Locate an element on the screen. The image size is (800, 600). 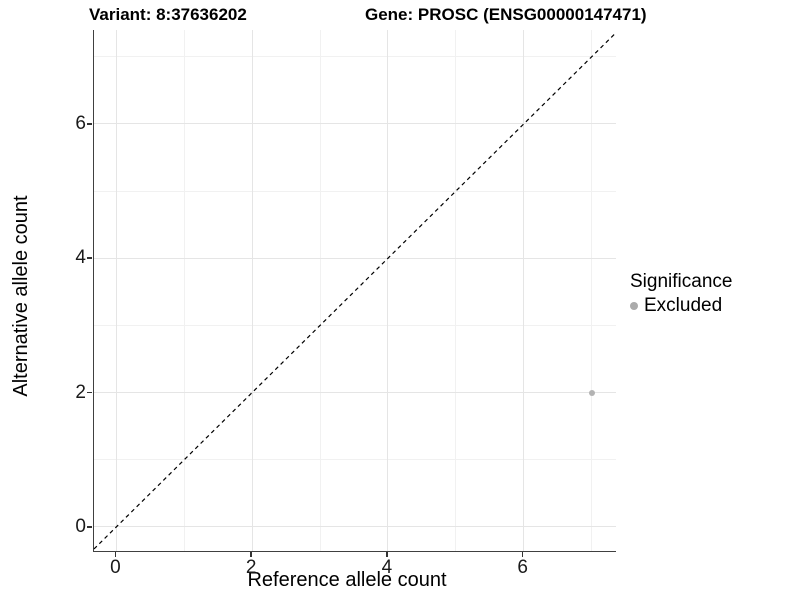
plot-title-gene: Gene: PROSC (ENSG00000147471) is located at coordinates (506, 14).